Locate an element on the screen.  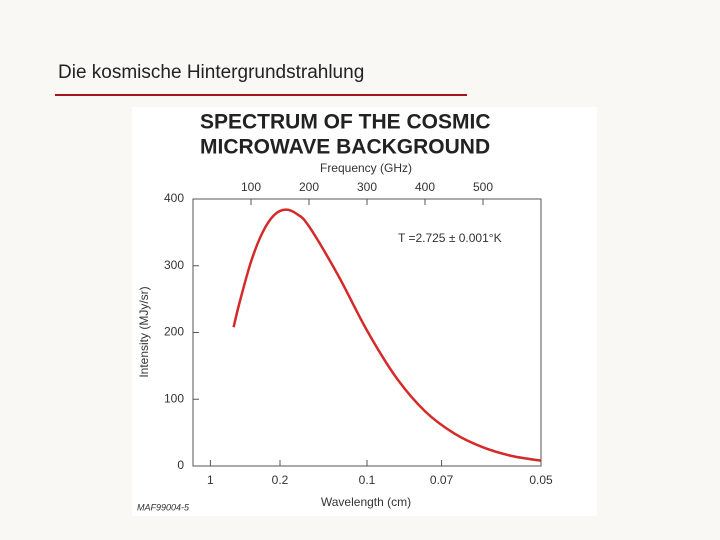
x2-axis-label: Wavelength (cm) is located at coordinates (366, 502).